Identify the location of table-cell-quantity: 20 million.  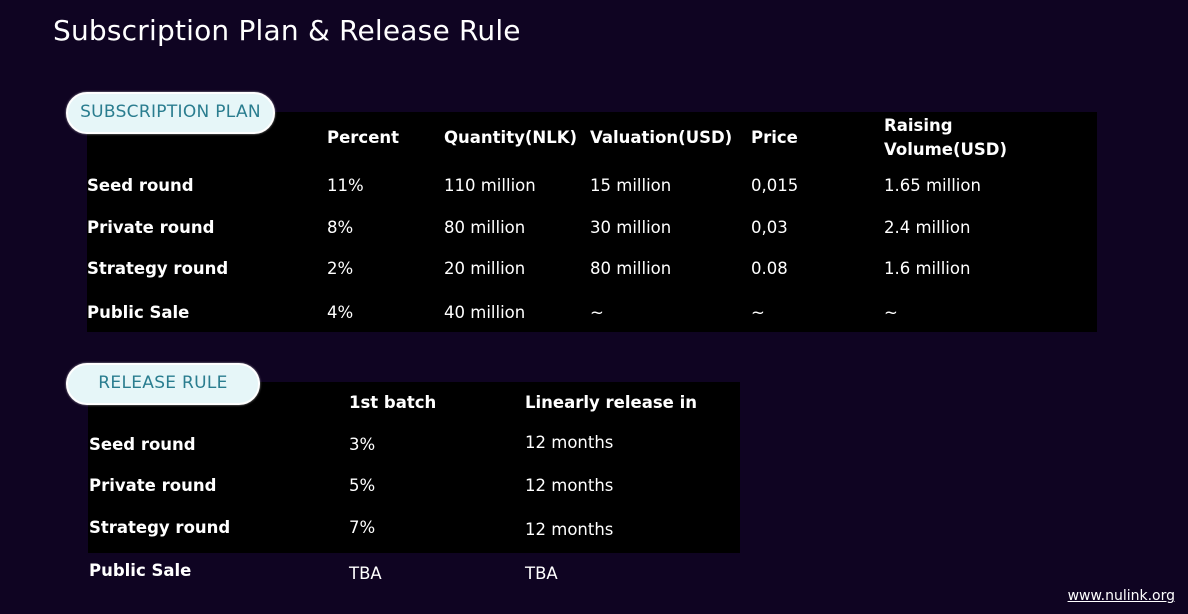
(485, 268).